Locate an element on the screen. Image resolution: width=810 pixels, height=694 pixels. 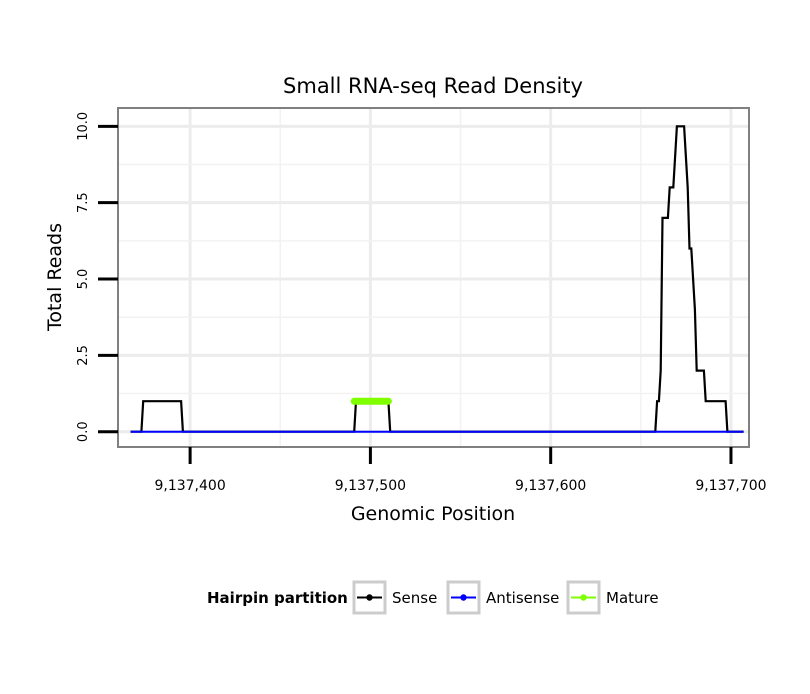
legend-label: Sense is located at coordinates (414, 598).